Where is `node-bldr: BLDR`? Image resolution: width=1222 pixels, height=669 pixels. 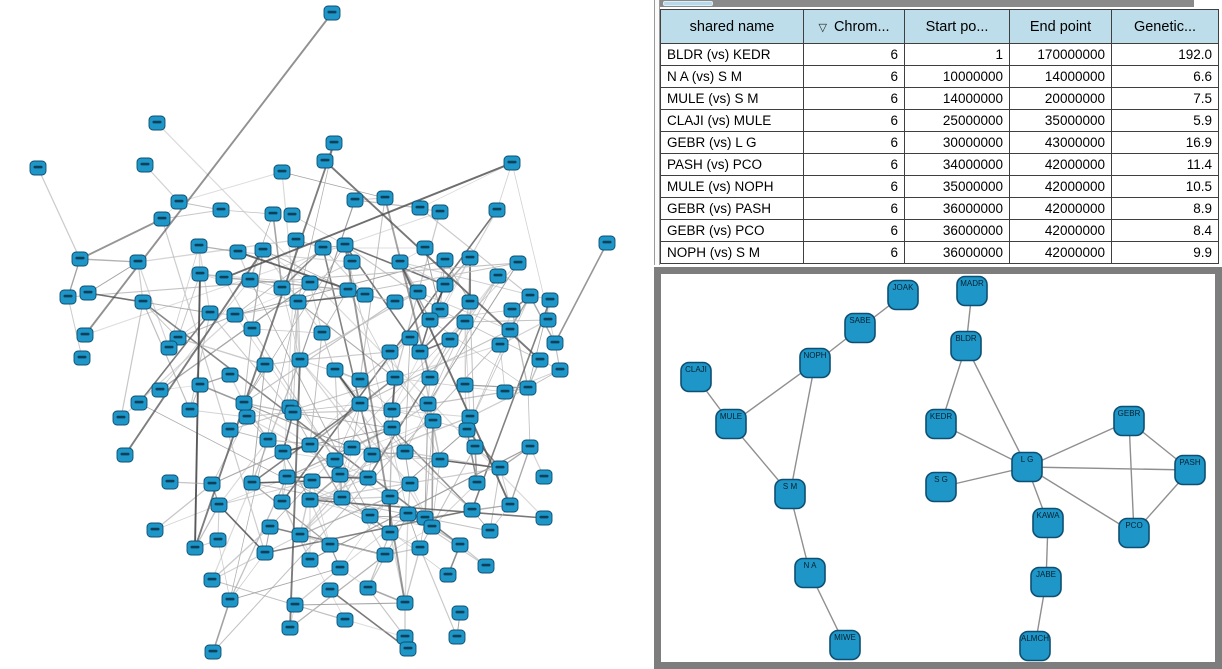
node-bldr: BLDR is located at coordinates (966, 346).